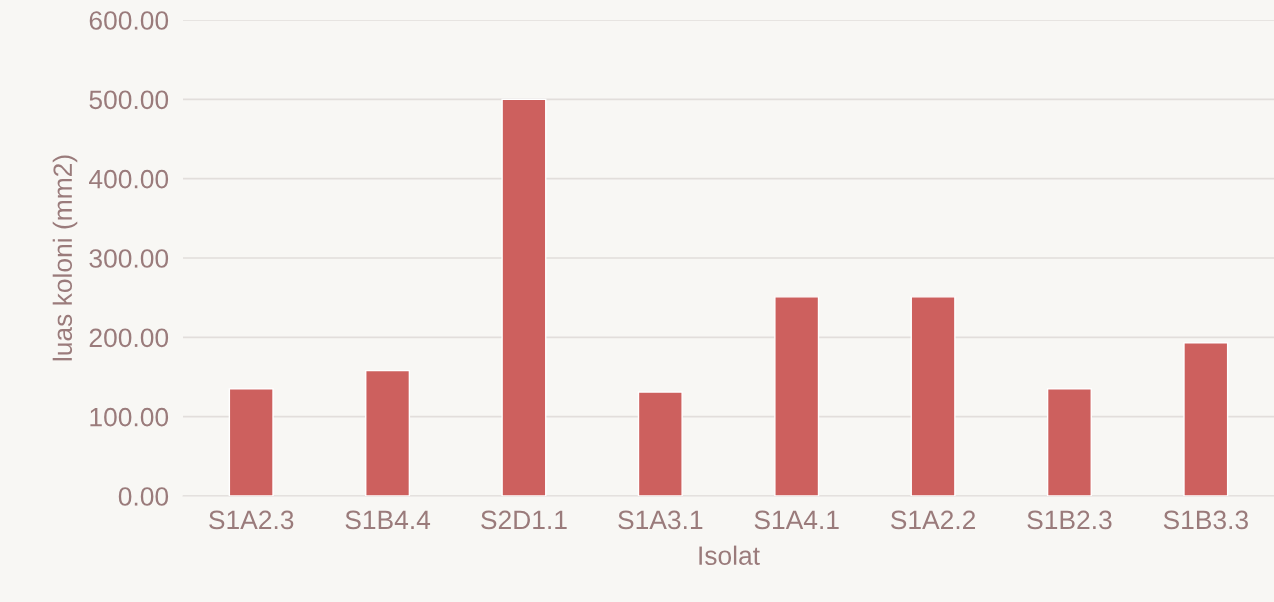 The height and width of the screenshot is (602, 1274). I want to click on x-tick-label: S2D1.1, so click(524, 520).